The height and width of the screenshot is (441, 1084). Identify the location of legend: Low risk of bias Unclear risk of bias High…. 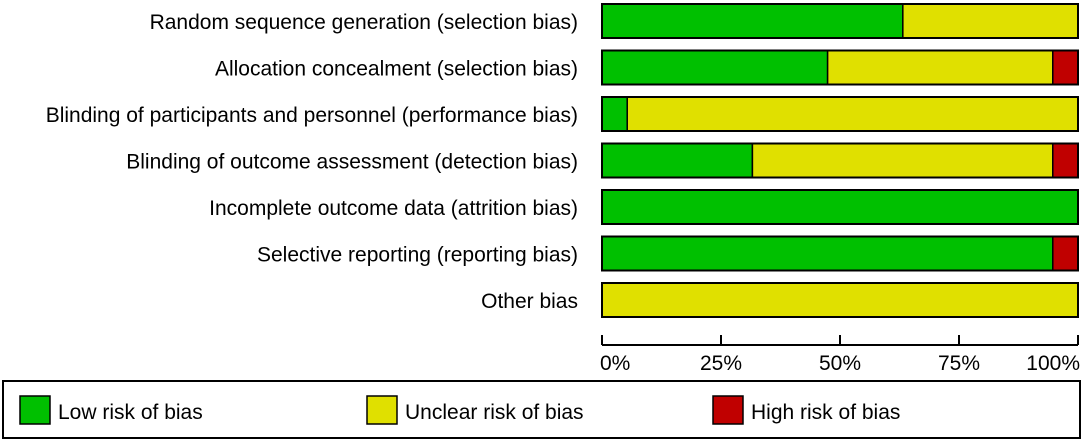
(541, 409).